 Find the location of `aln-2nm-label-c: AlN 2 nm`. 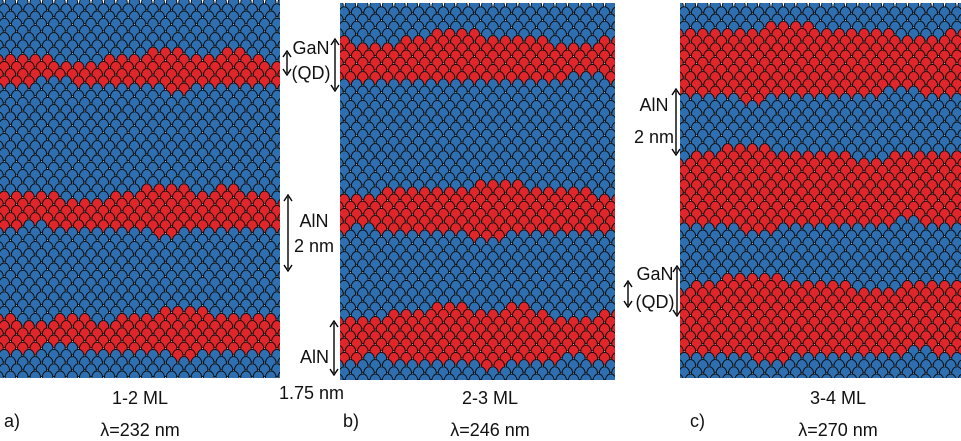

aln-2nm-label-c: AlN 2 nm is located at coordinates (654, 121).